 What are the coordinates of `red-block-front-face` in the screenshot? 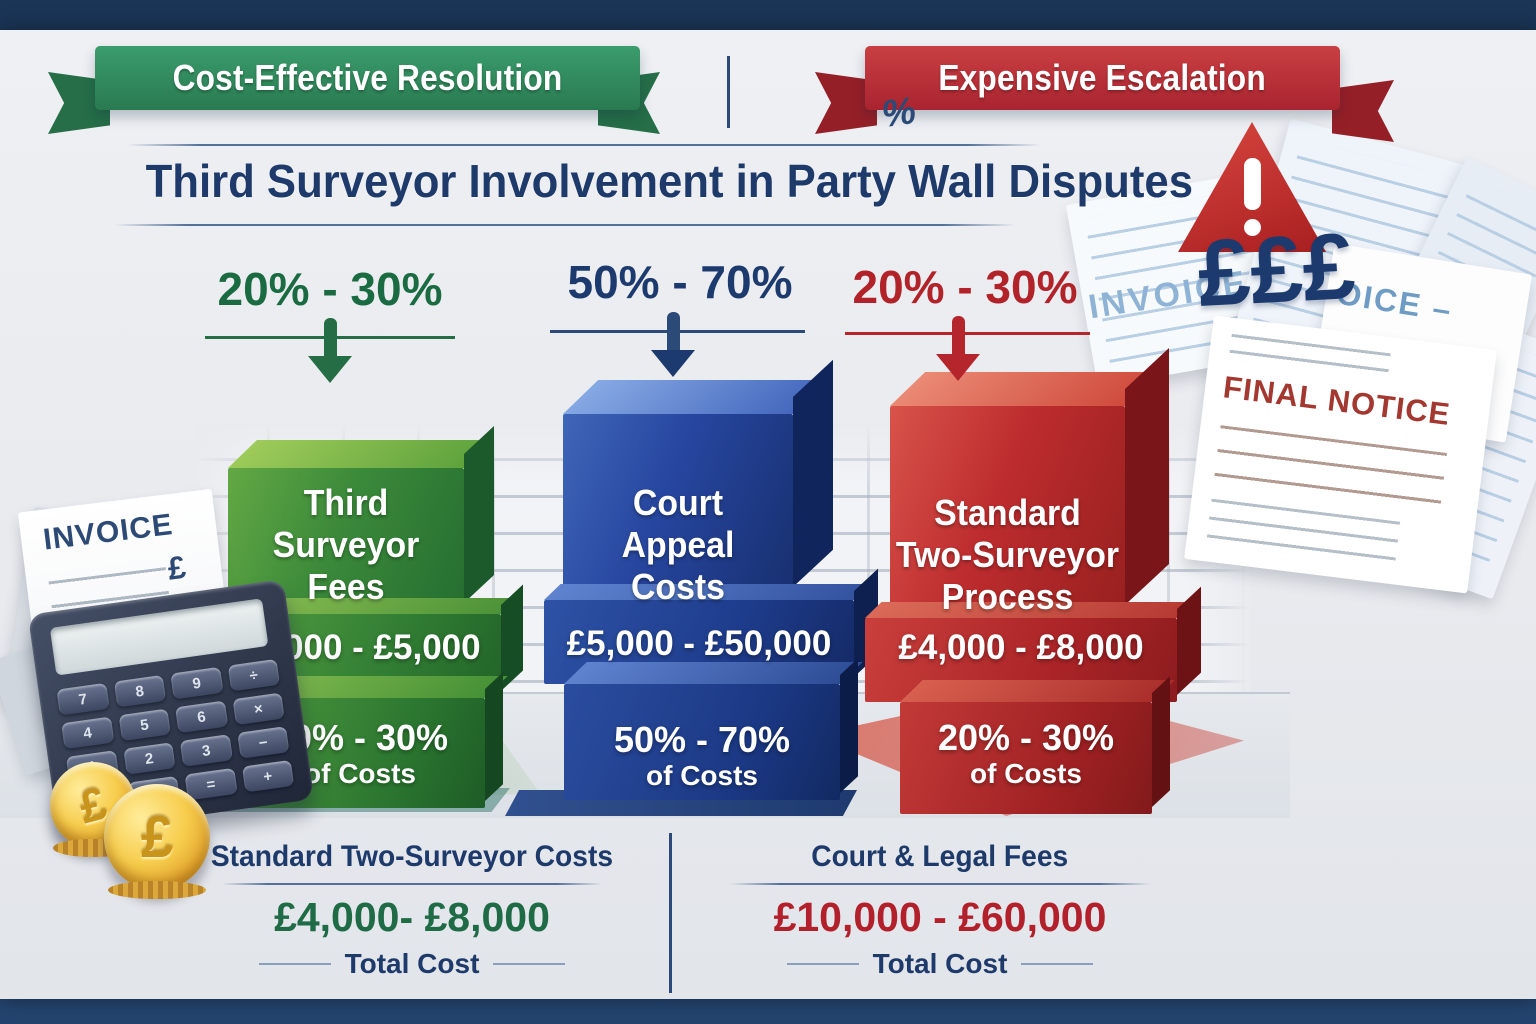 It's located at (1007, 512).